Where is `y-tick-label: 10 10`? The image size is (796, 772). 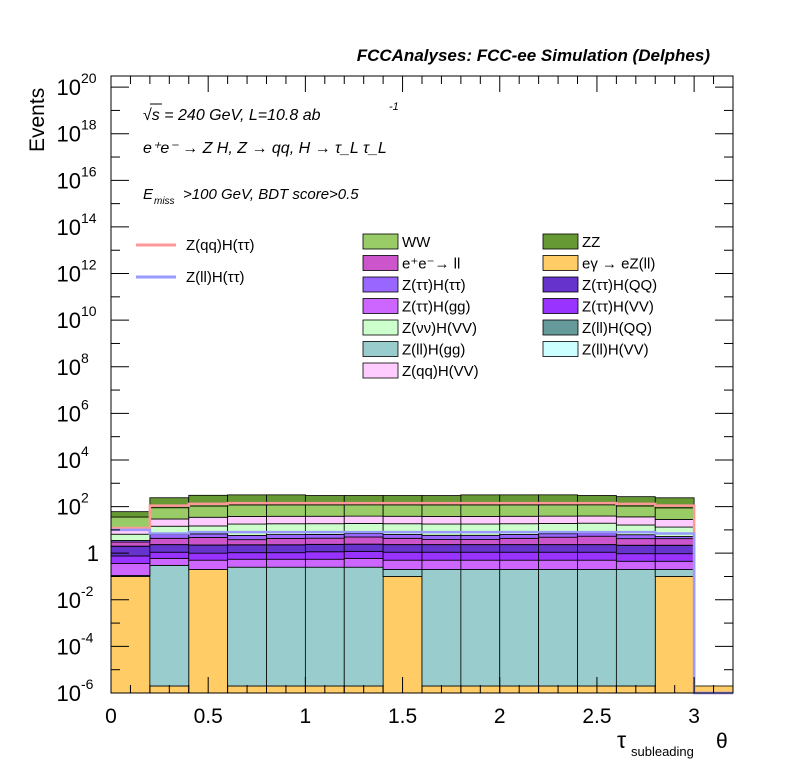 y-tick-label: 10 10 is located at coordinates (77, 318).